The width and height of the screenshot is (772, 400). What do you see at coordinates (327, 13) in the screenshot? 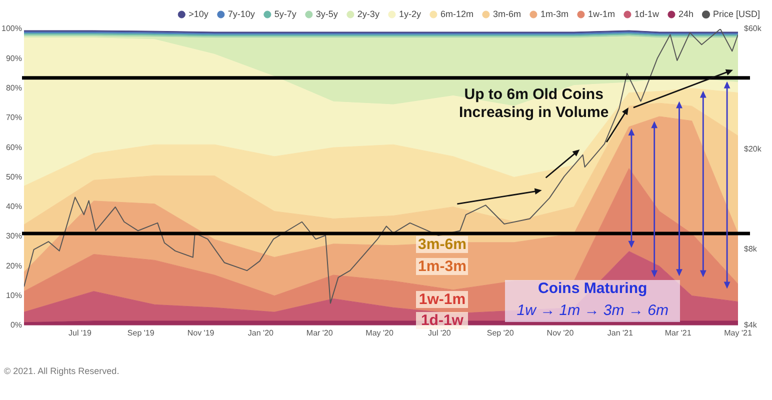
I see `legend-label: 3y-5y` at bounding box center [327, 13].